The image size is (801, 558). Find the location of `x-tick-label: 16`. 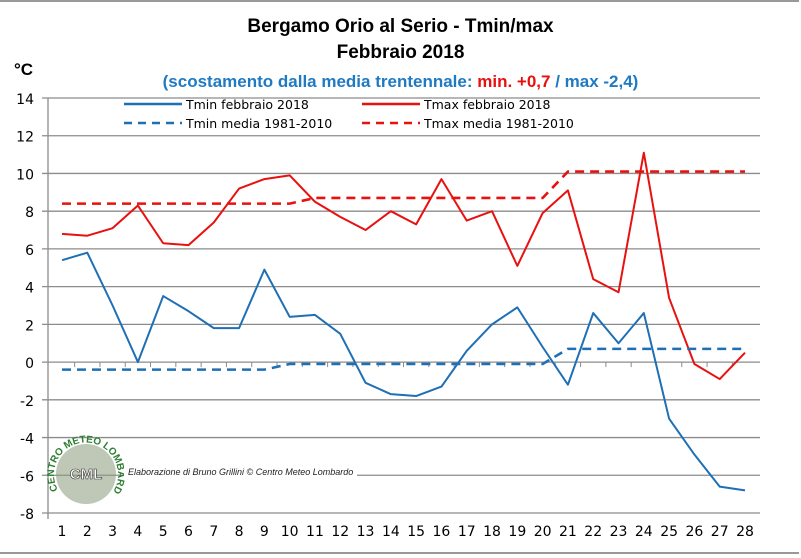

x-tick-label: 16 is located at coordinates (442, 532).